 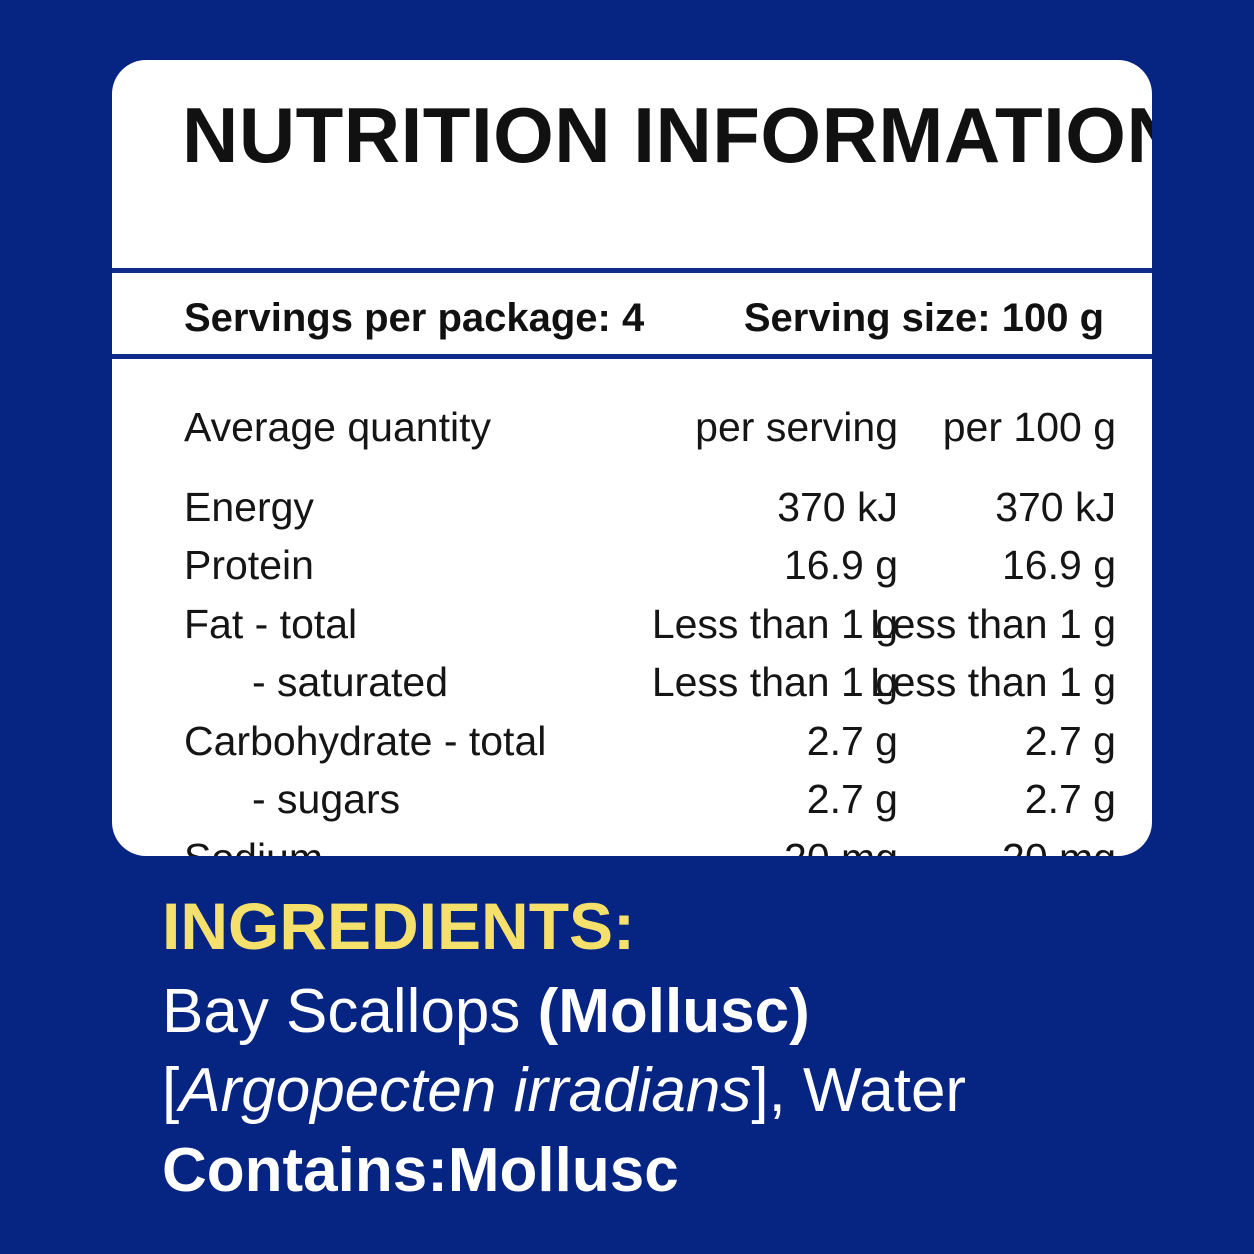 What do you see at coordinates (650, 565) in the screenshot?
I see `table-row-protein: Protein 16.9 g 16.9 g` at bounding box center [650, 565].